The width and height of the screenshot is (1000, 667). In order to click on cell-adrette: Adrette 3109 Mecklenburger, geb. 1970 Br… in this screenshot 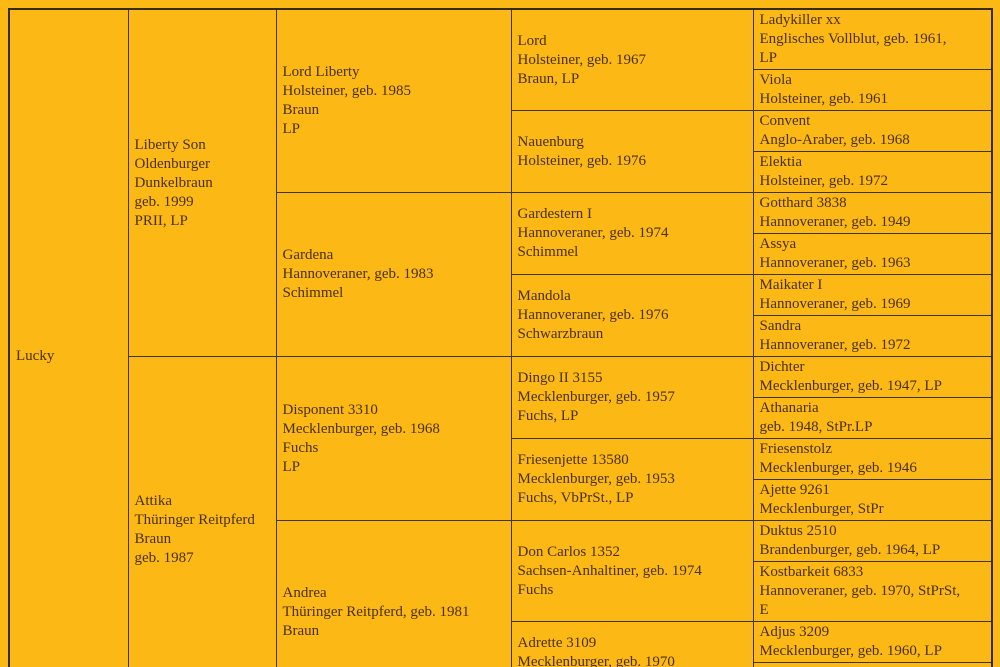, I will do `click(632, 644)`.